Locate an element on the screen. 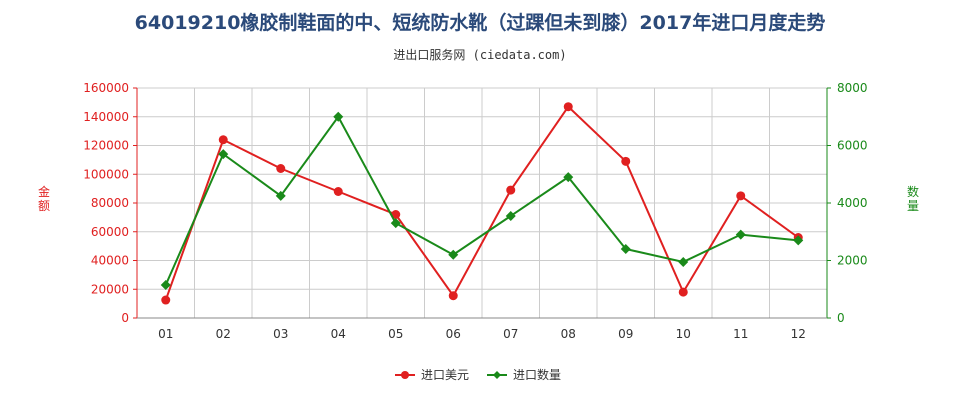 The image size is (960, 400). y-left-tick-label: 100000 is located at coordinates (106, 174).